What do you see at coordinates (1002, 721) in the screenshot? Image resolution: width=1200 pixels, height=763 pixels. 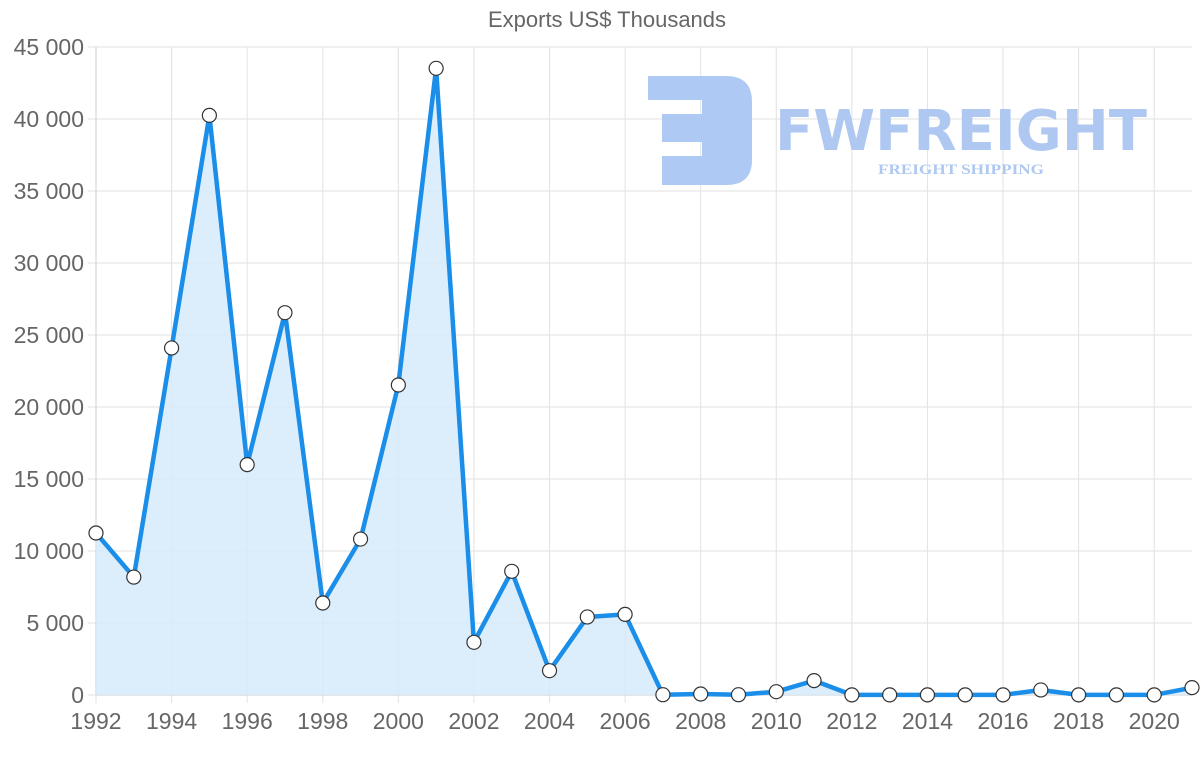 I see `x-tick-label: 2016` at bounding box center [1002, 721].